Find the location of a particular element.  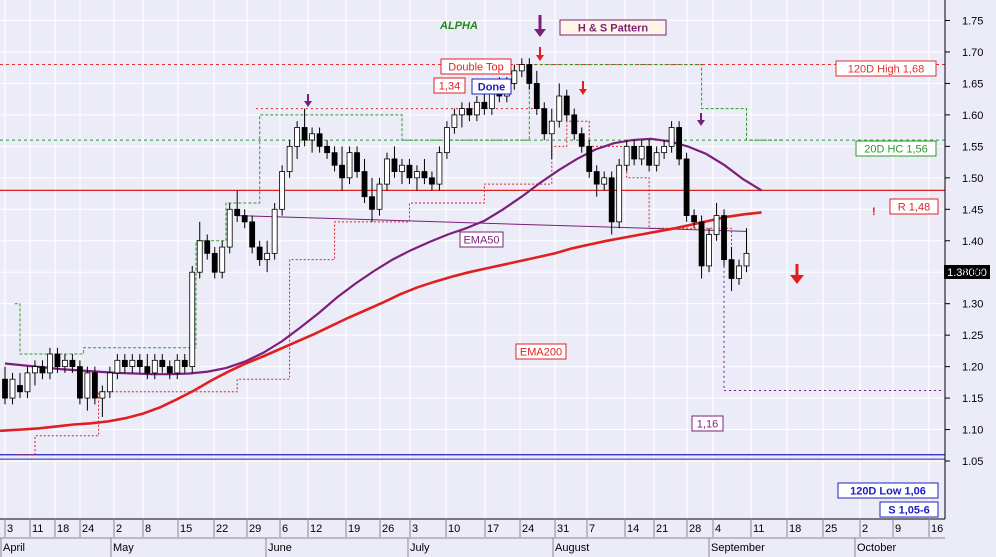

y-tick-label: 1.50 is located at coordinates (972, 179).